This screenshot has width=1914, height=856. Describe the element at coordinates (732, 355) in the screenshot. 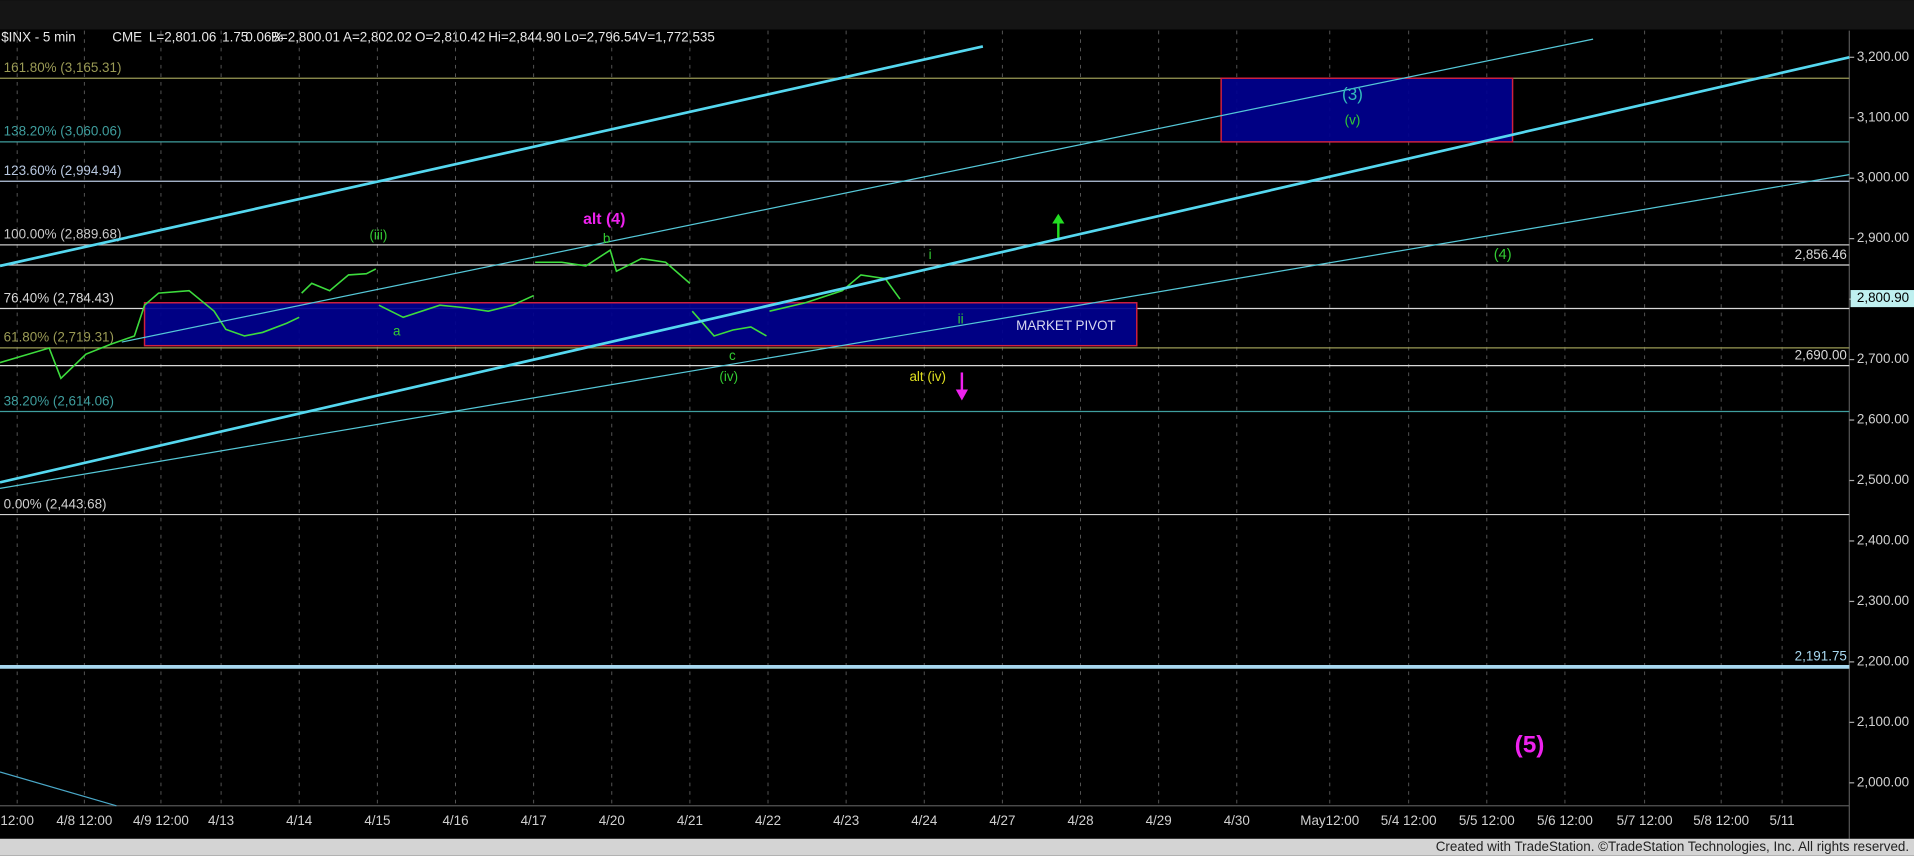

I see `wave-label: c` at that location.